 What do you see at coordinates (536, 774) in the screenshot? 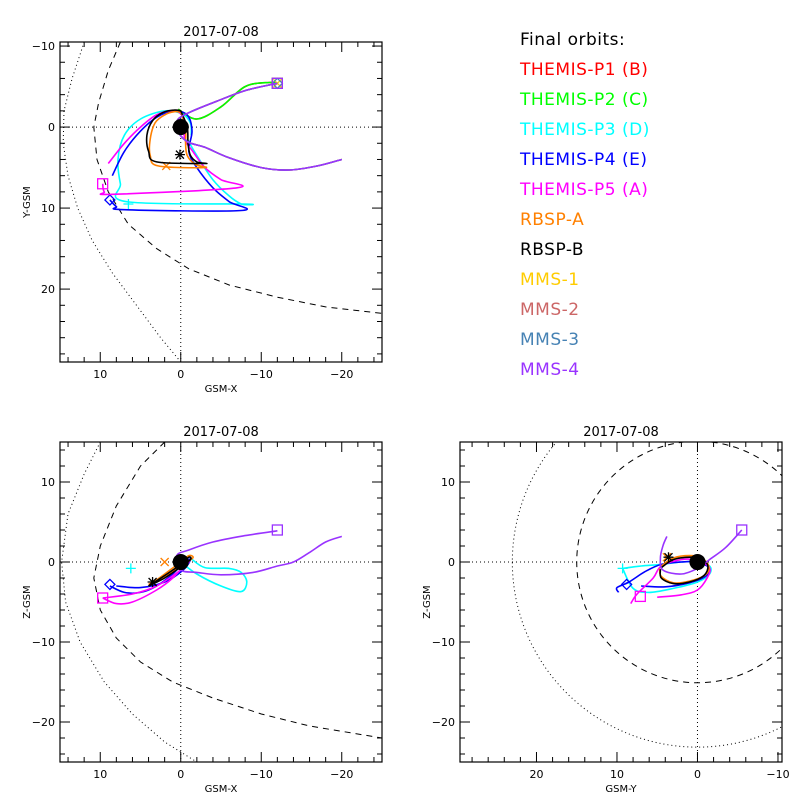
I see `x-tick-label: 20` at bounding box center [536, 774].